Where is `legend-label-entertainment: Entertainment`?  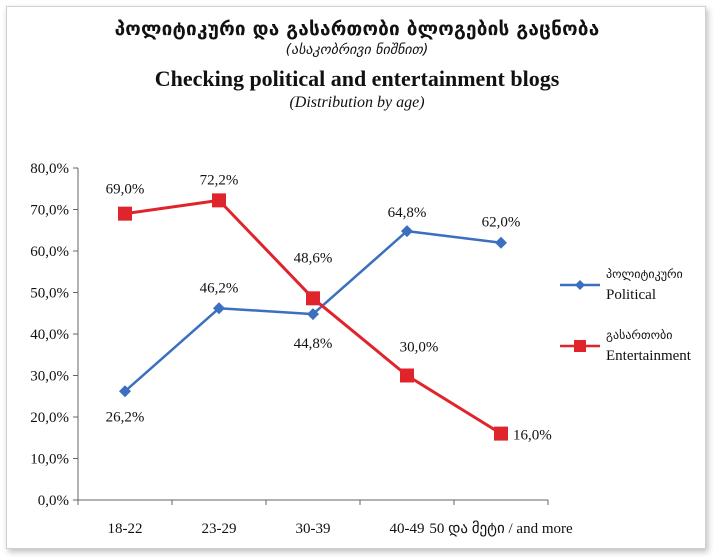
legend-label-entertainment: Entertainment is located at coordinates (649, 356).